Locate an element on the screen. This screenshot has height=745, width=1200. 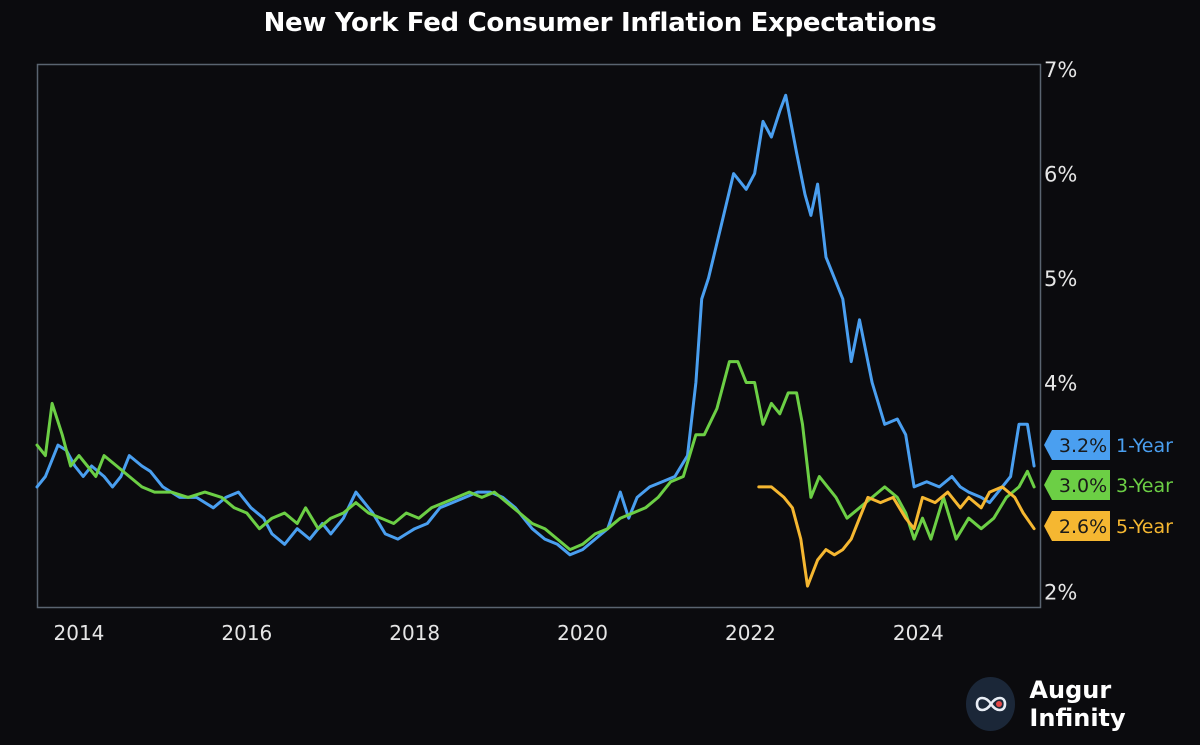
x-tick-label: 2014 is located at coordinates (79, 633).